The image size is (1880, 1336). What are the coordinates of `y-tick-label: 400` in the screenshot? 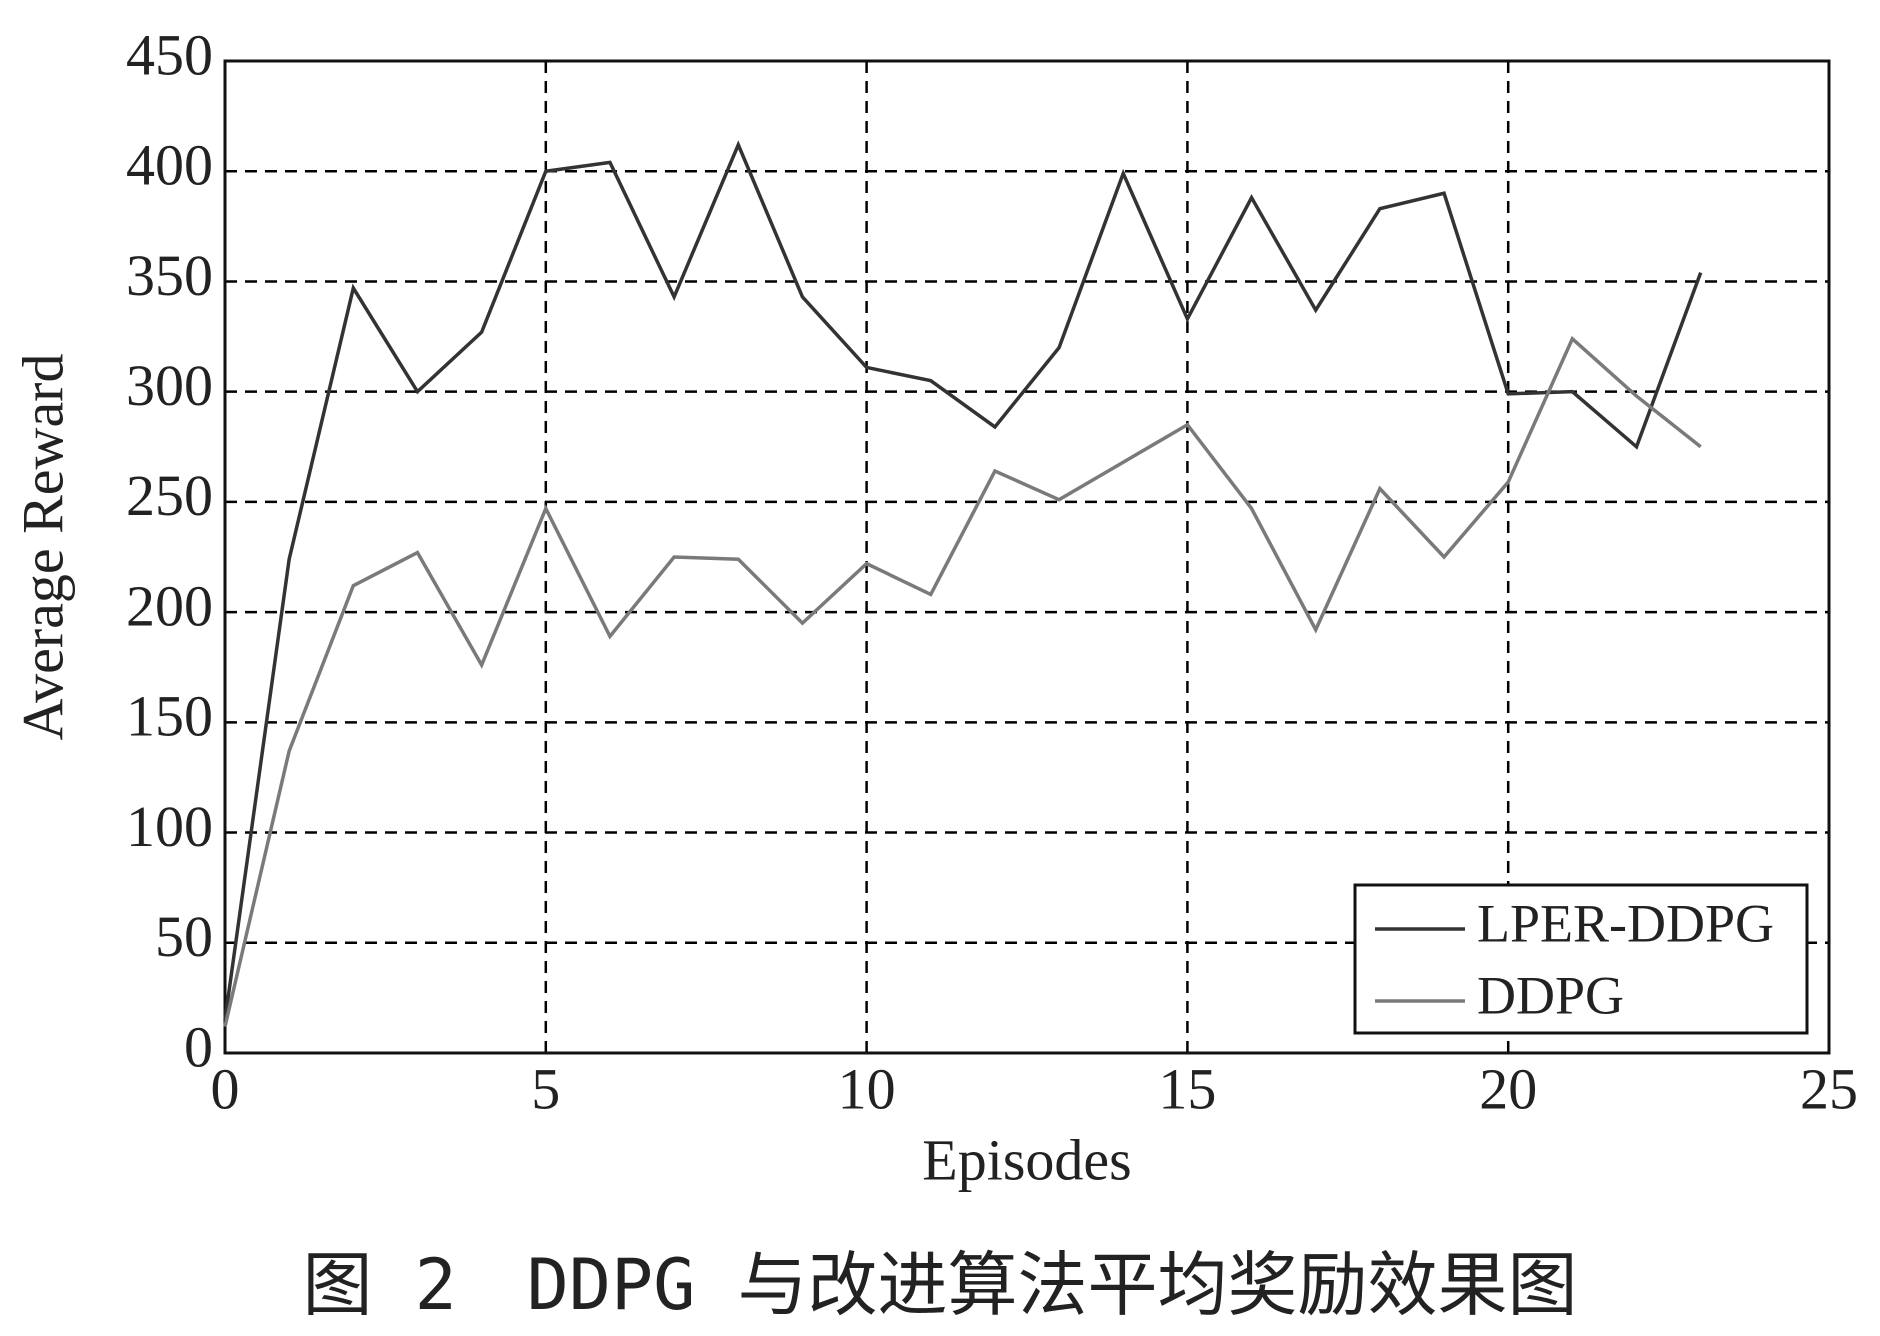 It's located at (169, 165).